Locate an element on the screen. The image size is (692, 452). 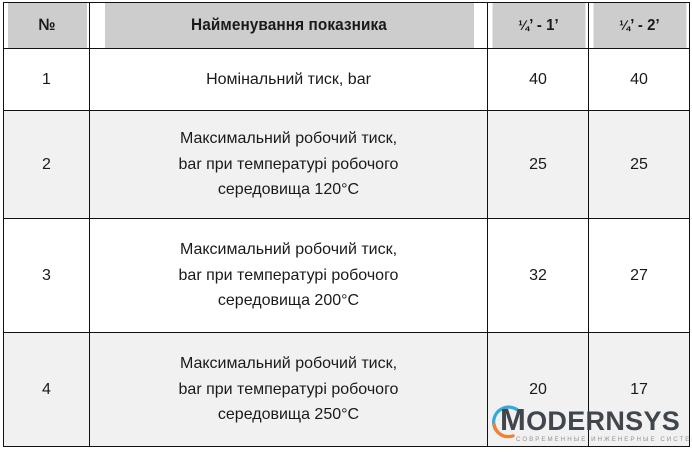
table-header-row: № Найменування показника ¼’ - 1’ ¼’ - 2’ is located at coordinates (347, 25).